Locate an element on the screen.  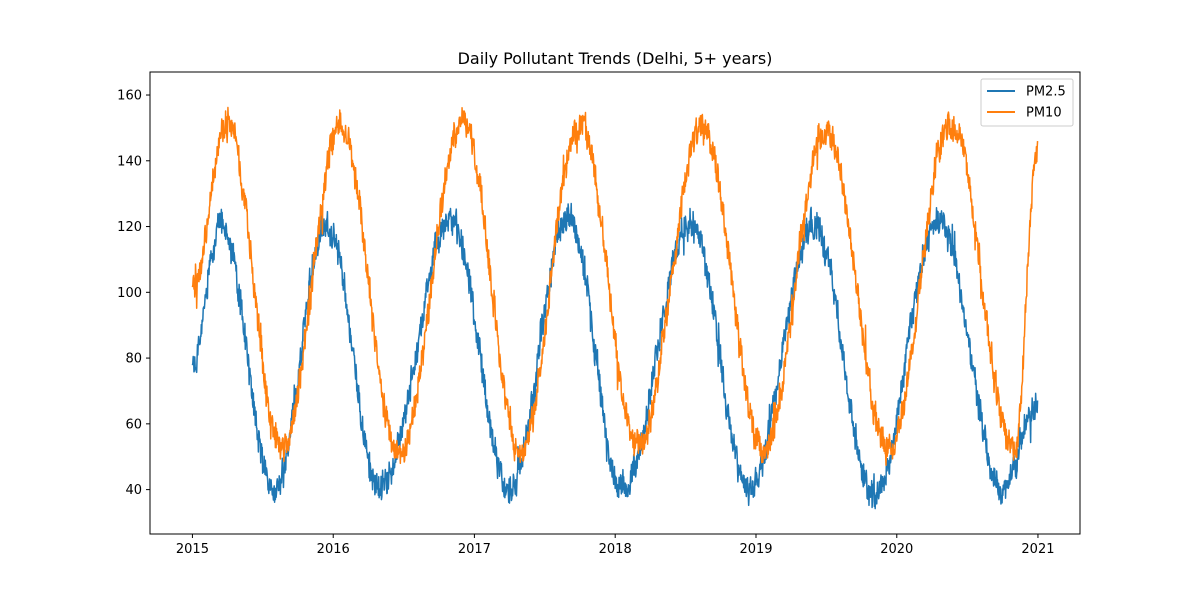
legend-label-pm10: PM10 is located at coordinates (1044, 113).